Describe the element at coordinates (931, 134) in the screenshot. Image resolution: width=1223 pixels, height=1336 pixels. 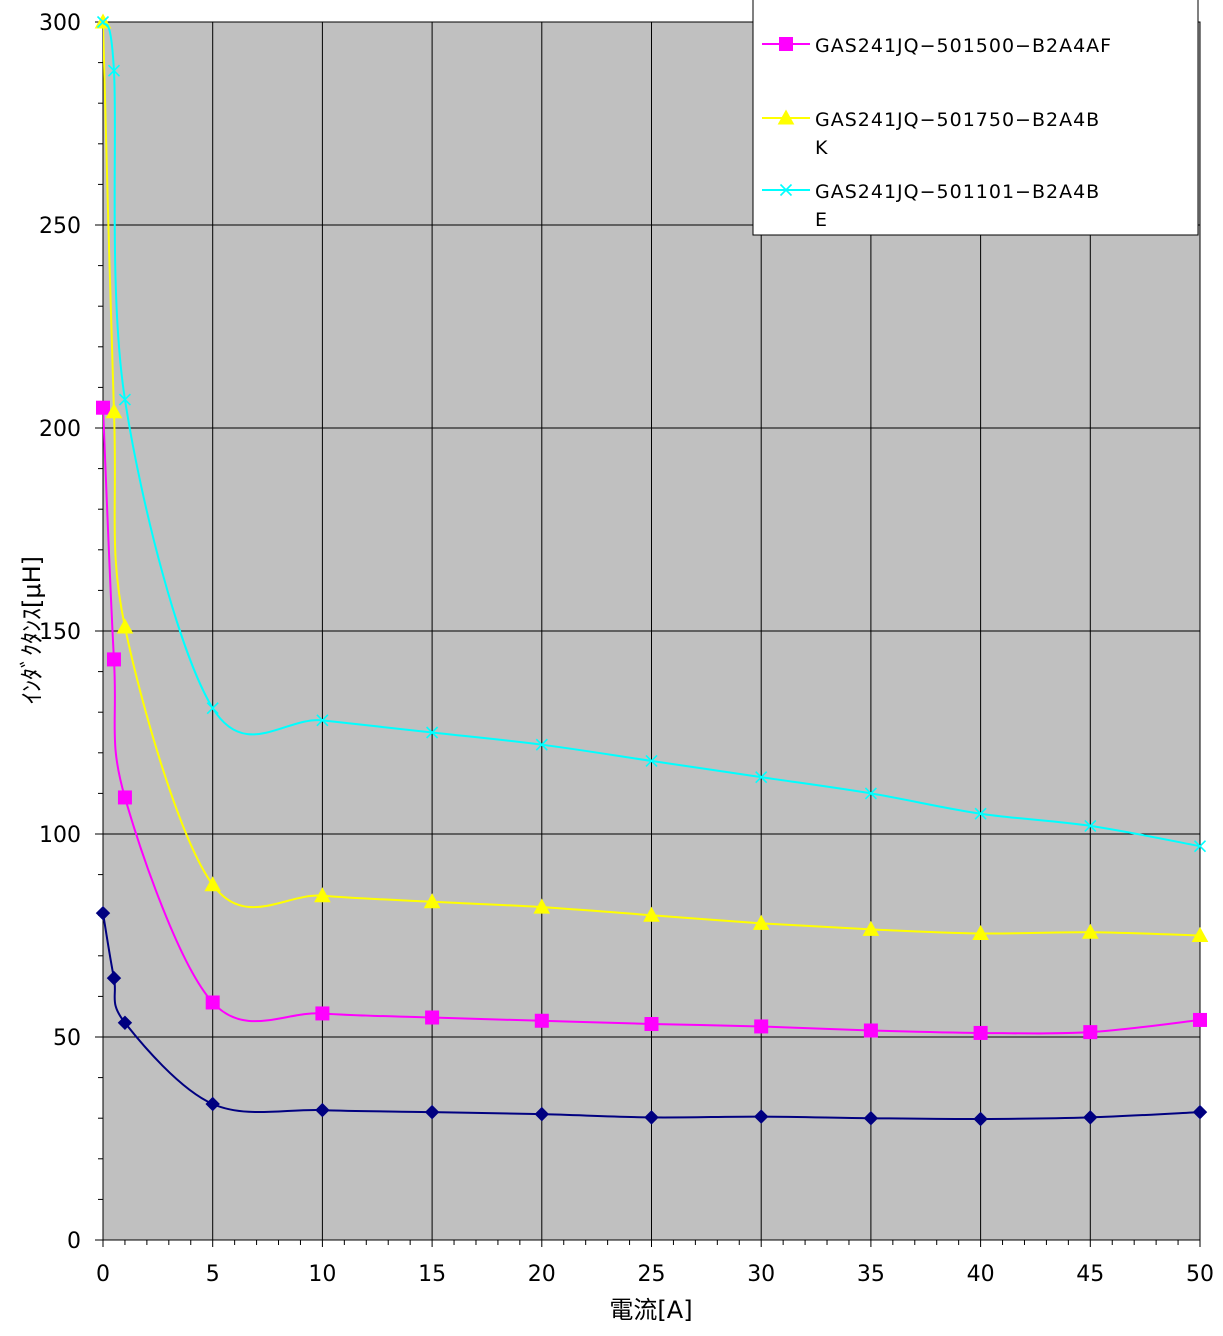
I see `legend-entry-2: GAS241JQ−501750−B2A4B K` at that location.